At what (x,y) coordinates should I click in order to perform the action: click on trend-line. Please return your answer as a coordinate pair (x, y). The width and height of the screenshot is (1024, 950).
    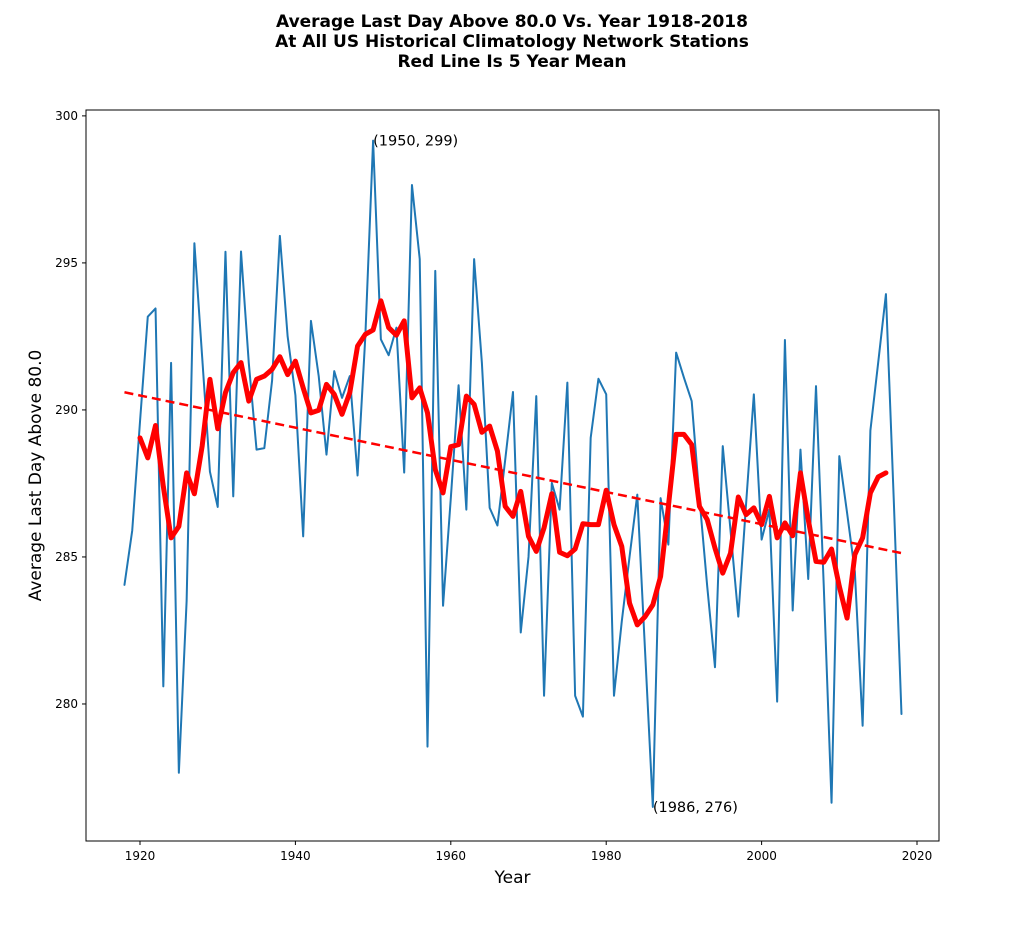
    Looking at the image, I should click on (513, 473).